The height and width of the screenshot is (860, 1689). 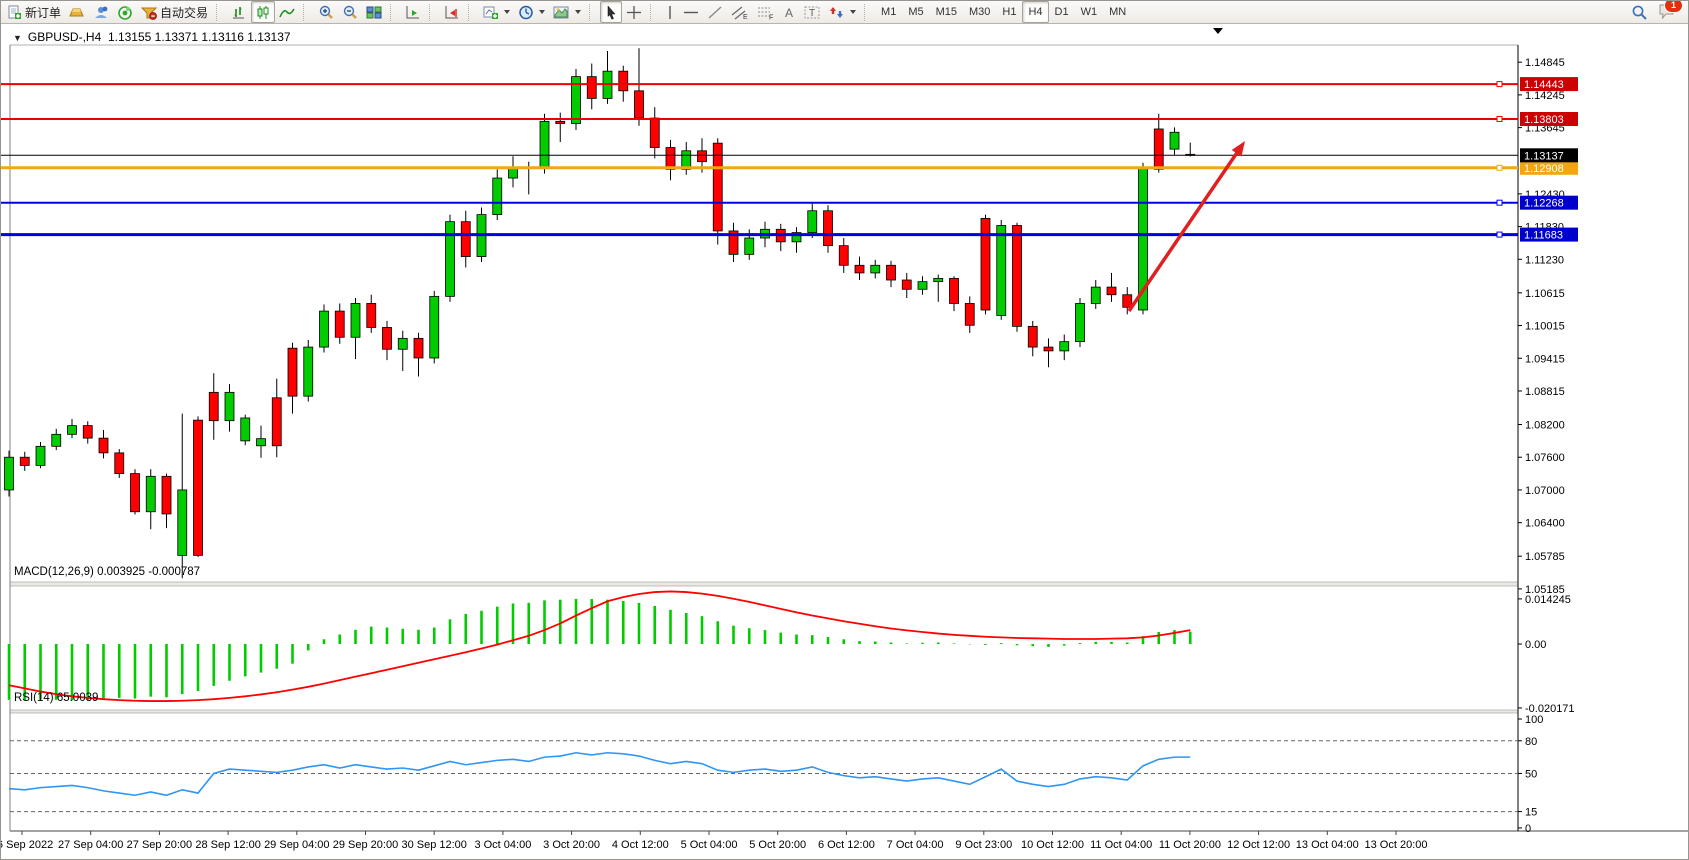 I want to click on time-tick-label: 28 Sep 12:00, so click(x=227, y=845).